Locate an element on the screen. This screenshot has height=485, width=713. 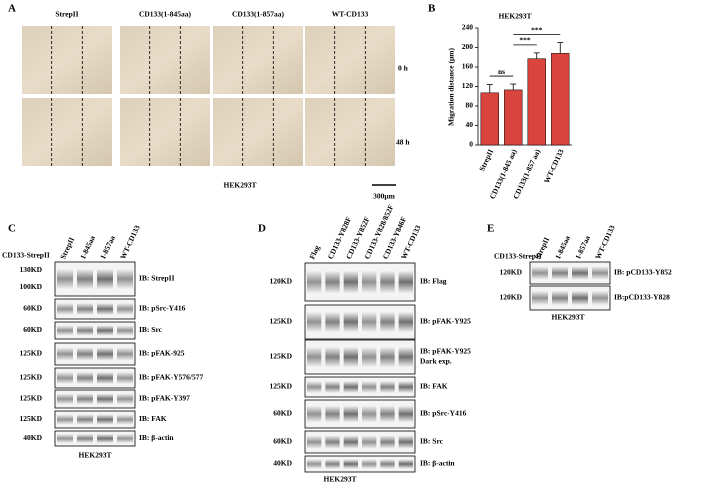
construct-label: CD133-StrepII is located at coordinates (26, 255).